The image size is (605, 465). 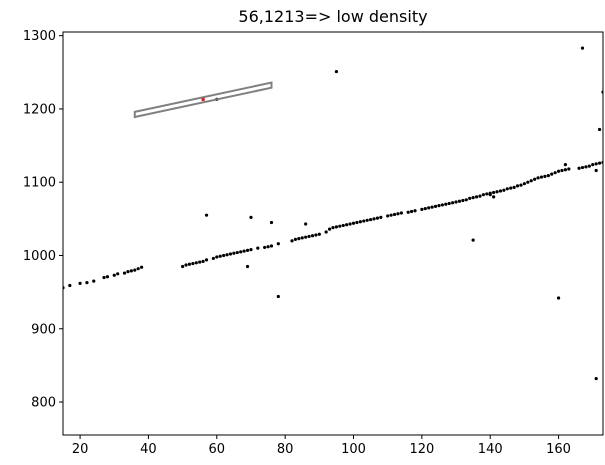 I want to click on x-tick-label: 20, so click(x=80, y=449).